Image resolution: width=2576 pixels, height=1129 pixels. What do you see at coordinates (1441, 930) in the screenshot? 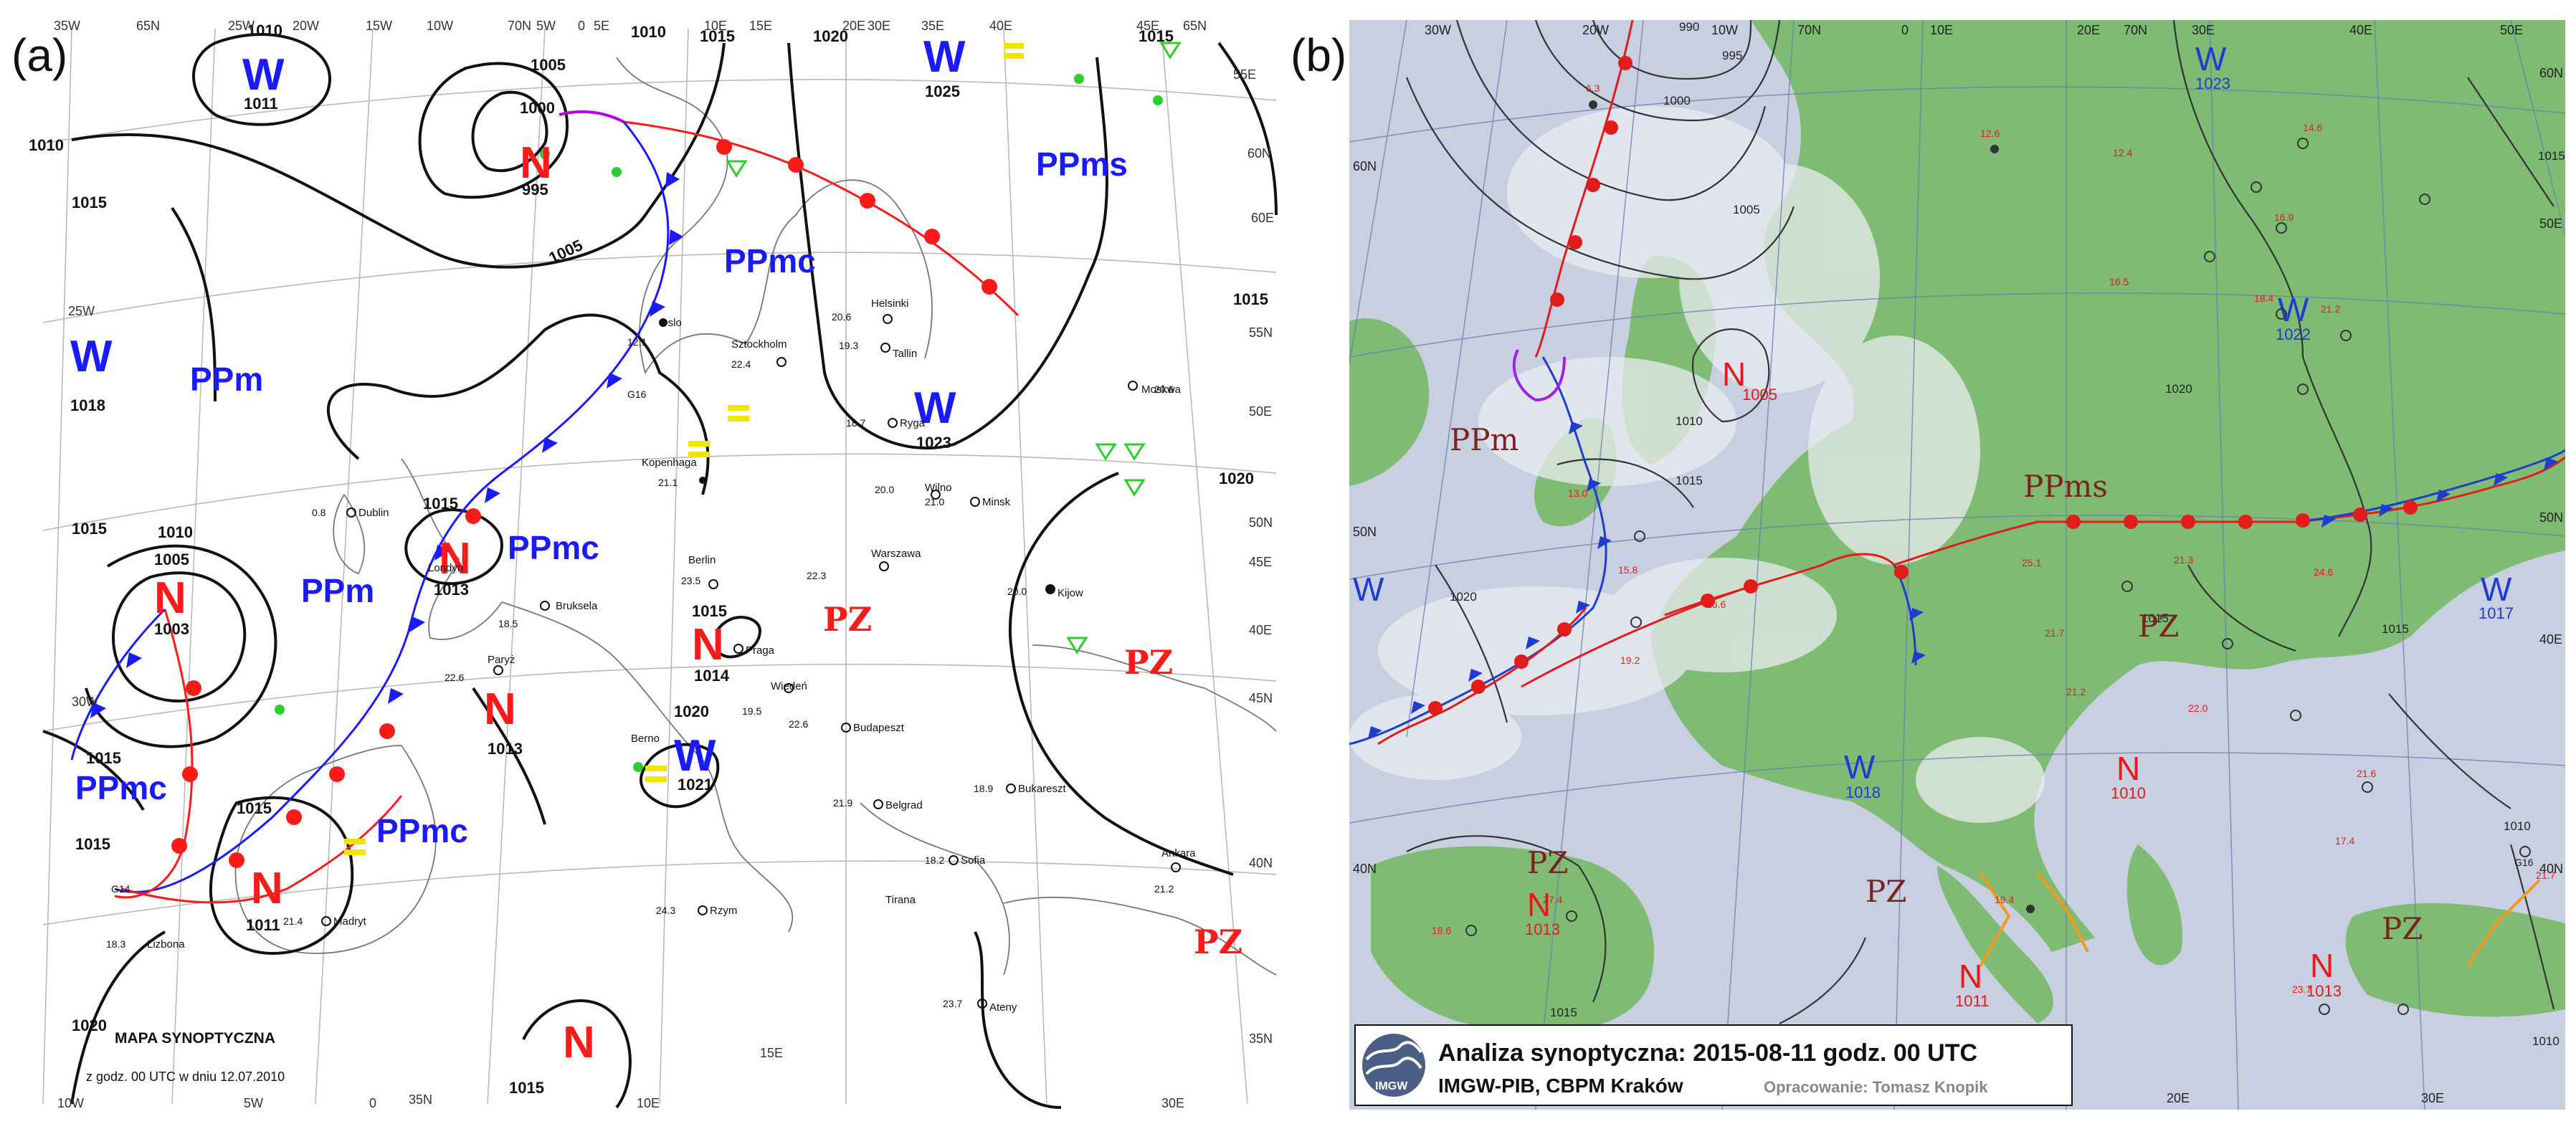
I see `svg-text: 18.6` at bounding box center [1441, 930].